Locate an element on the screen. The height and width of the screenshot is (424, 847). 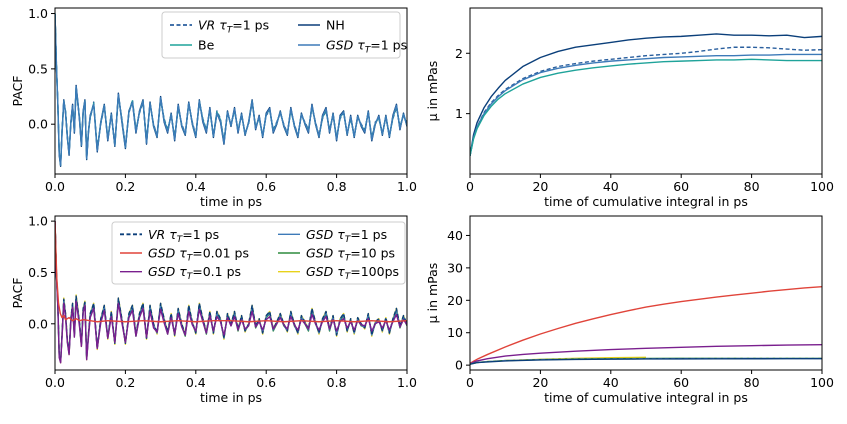
y-tick-label: 0 is located at coordinates (459, 365).